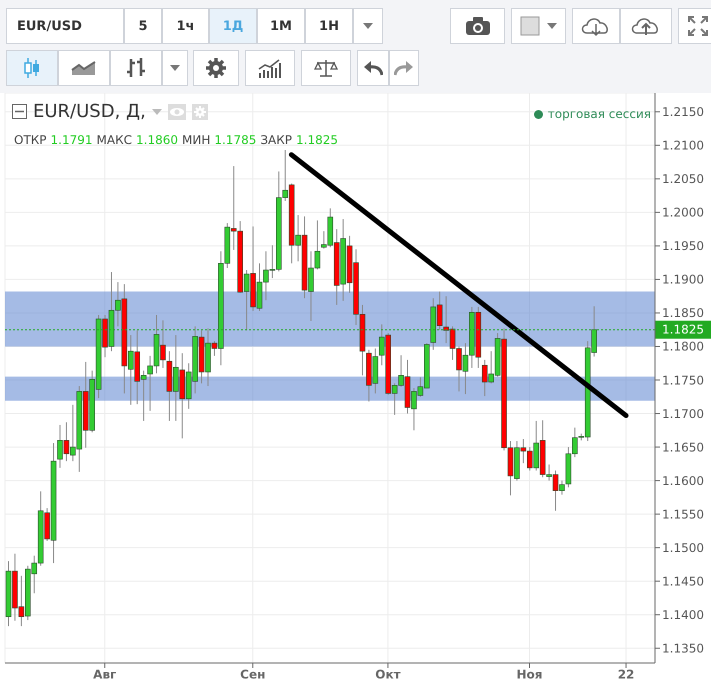 The width and height of the screenshot is (711, 685). What do you see at coordinates (683, 514) in the screenshot?
I see `y-tick-label: 1.1550` at bounding box center [683, 514].